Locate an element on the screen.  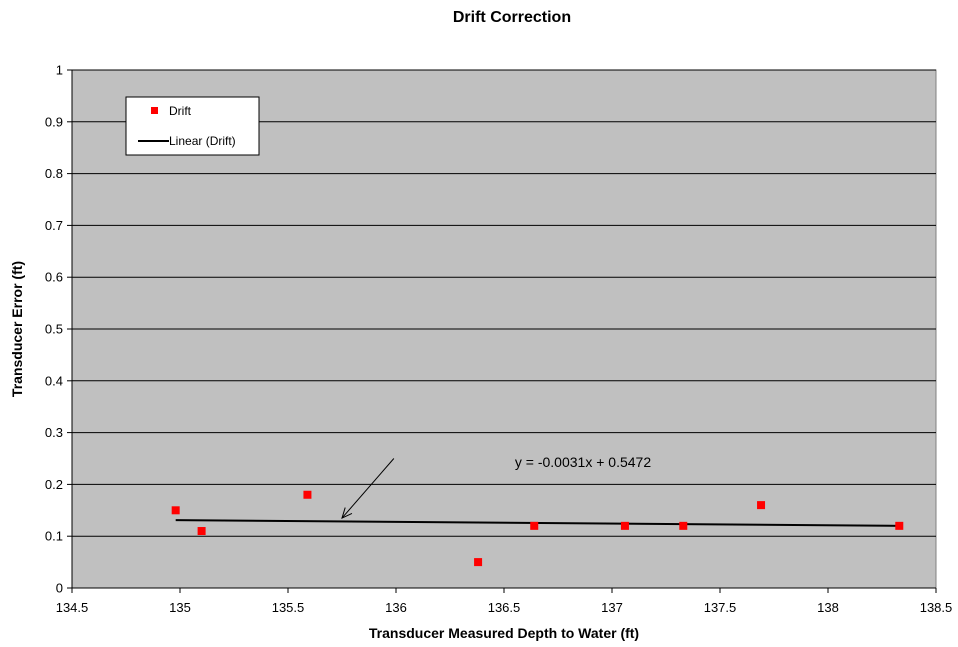
y-tick-label: 0.5 is located at coordinates (54, 329).